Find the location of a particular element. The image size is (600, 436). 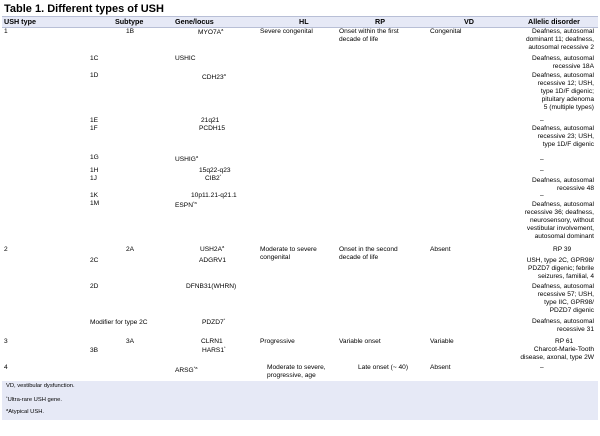

cell-allelic: recessive 57; USH, is located at coordinates (565, 294).